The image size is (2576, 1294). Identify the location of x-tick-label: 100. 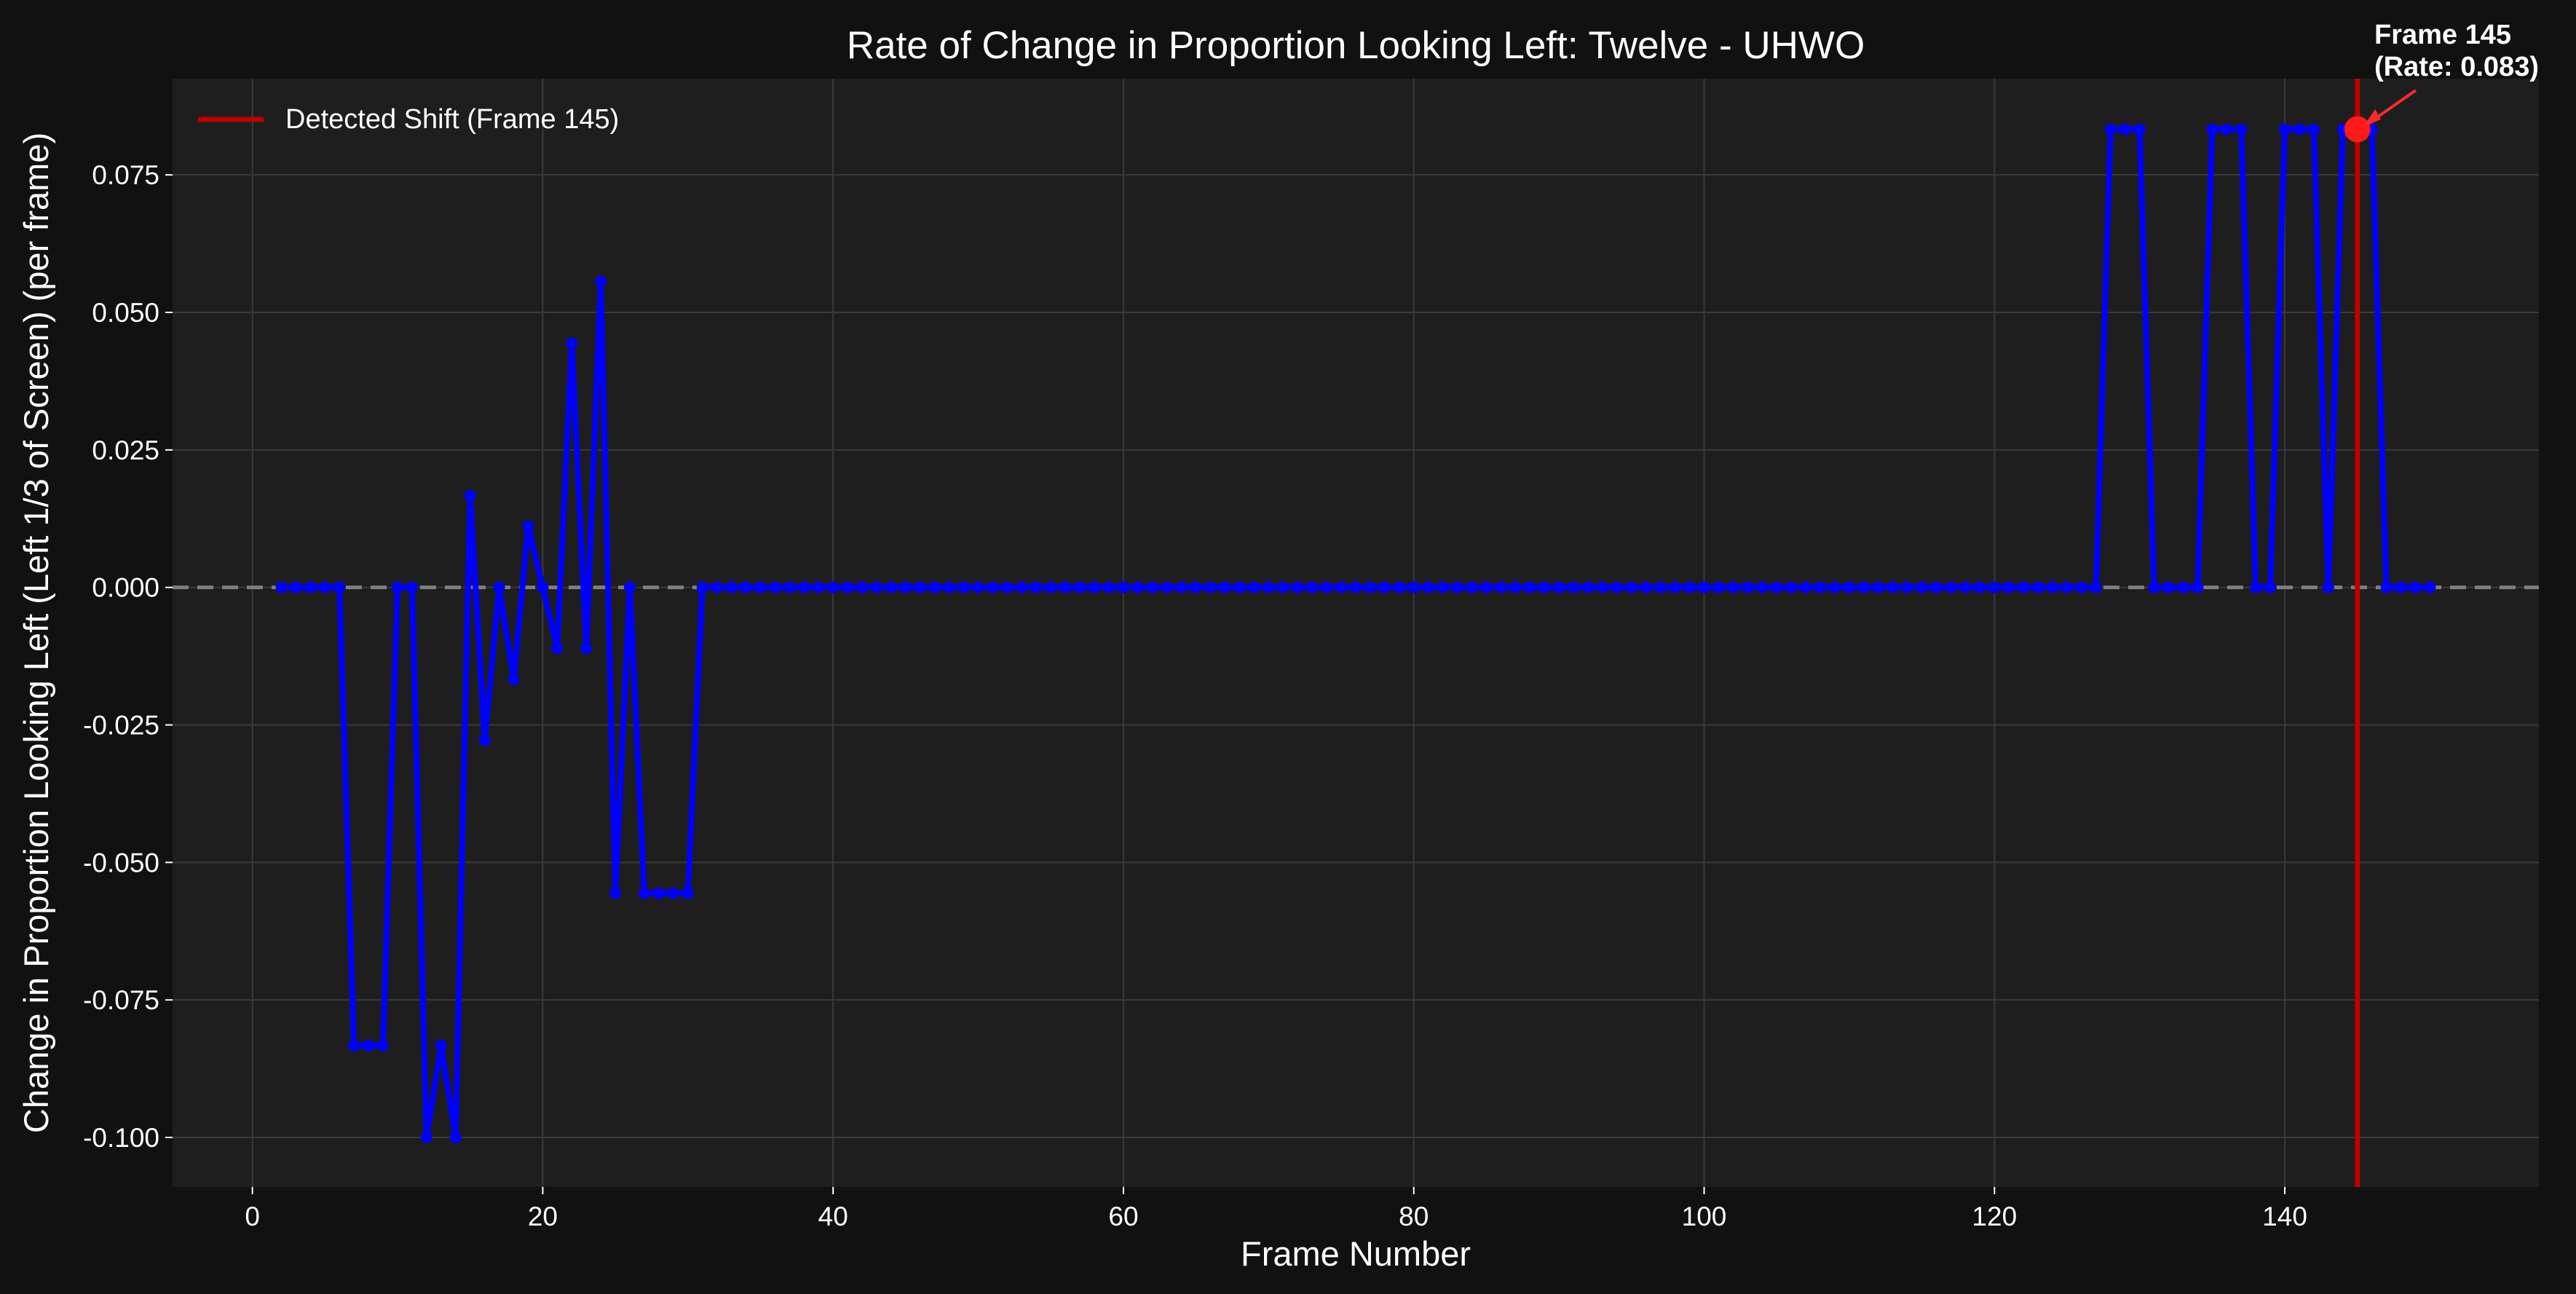
(1705, 1216).